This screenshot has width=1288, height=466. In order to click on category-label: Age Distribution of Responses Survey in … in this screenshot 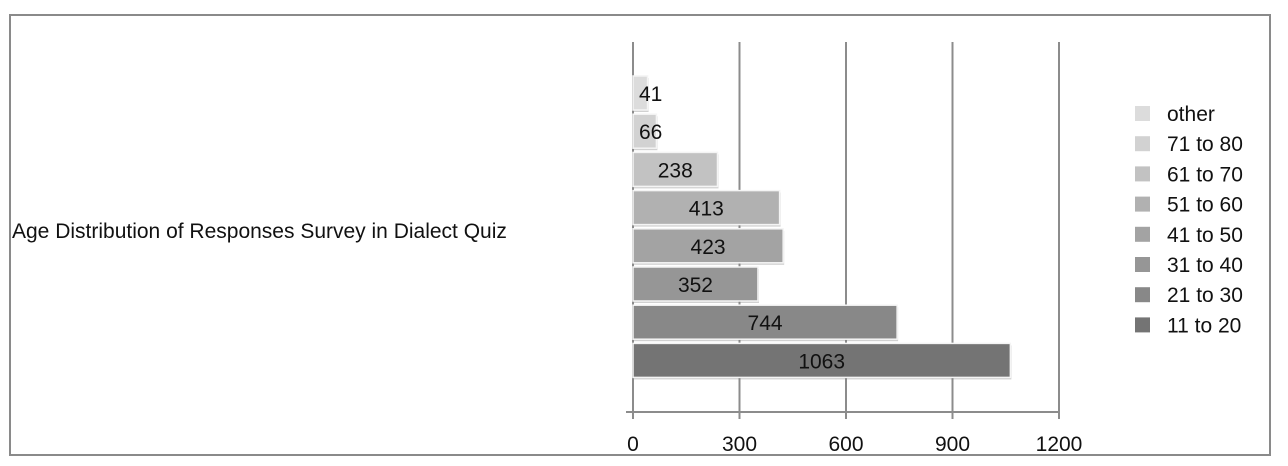, I will do `click(259, 231)`.